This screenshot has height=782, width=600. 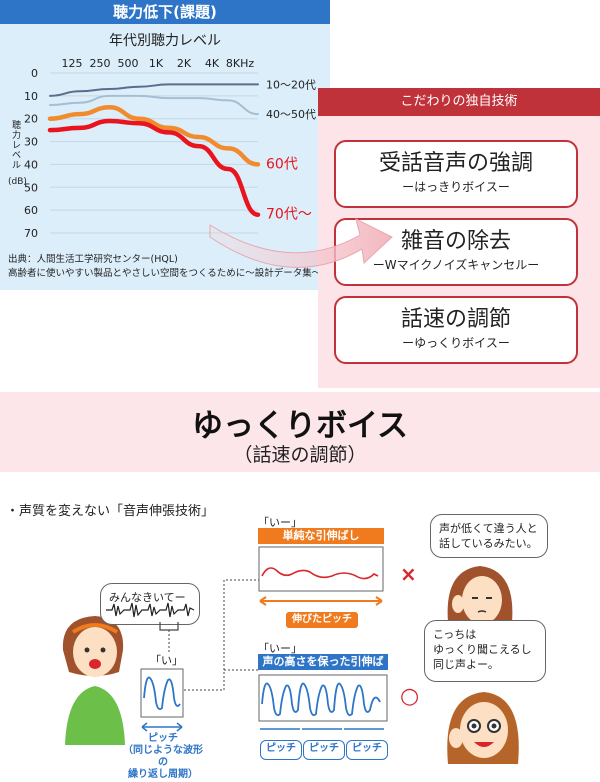 I want to click on confused-woman-icon, so click(x=480, y=595).